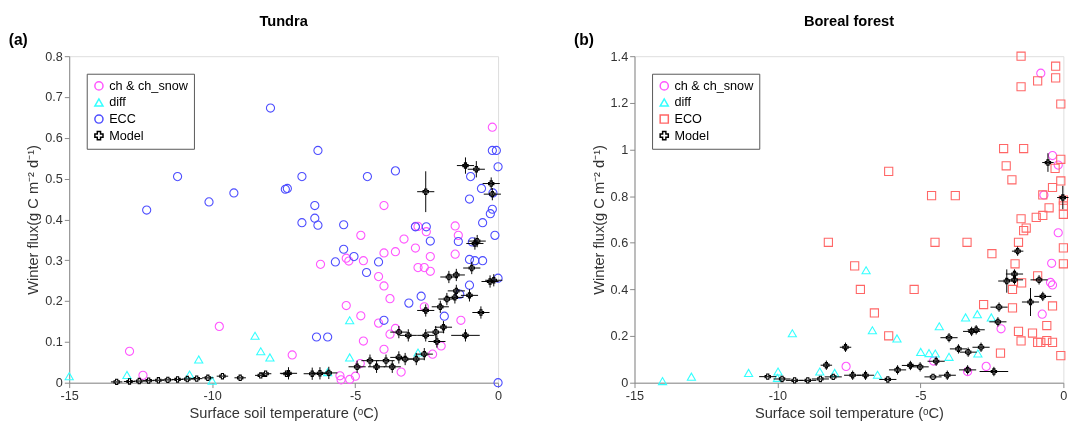 This screenshot has height=445, width=1078. I want to click on x-tick-label: -10, so click(778, 395).